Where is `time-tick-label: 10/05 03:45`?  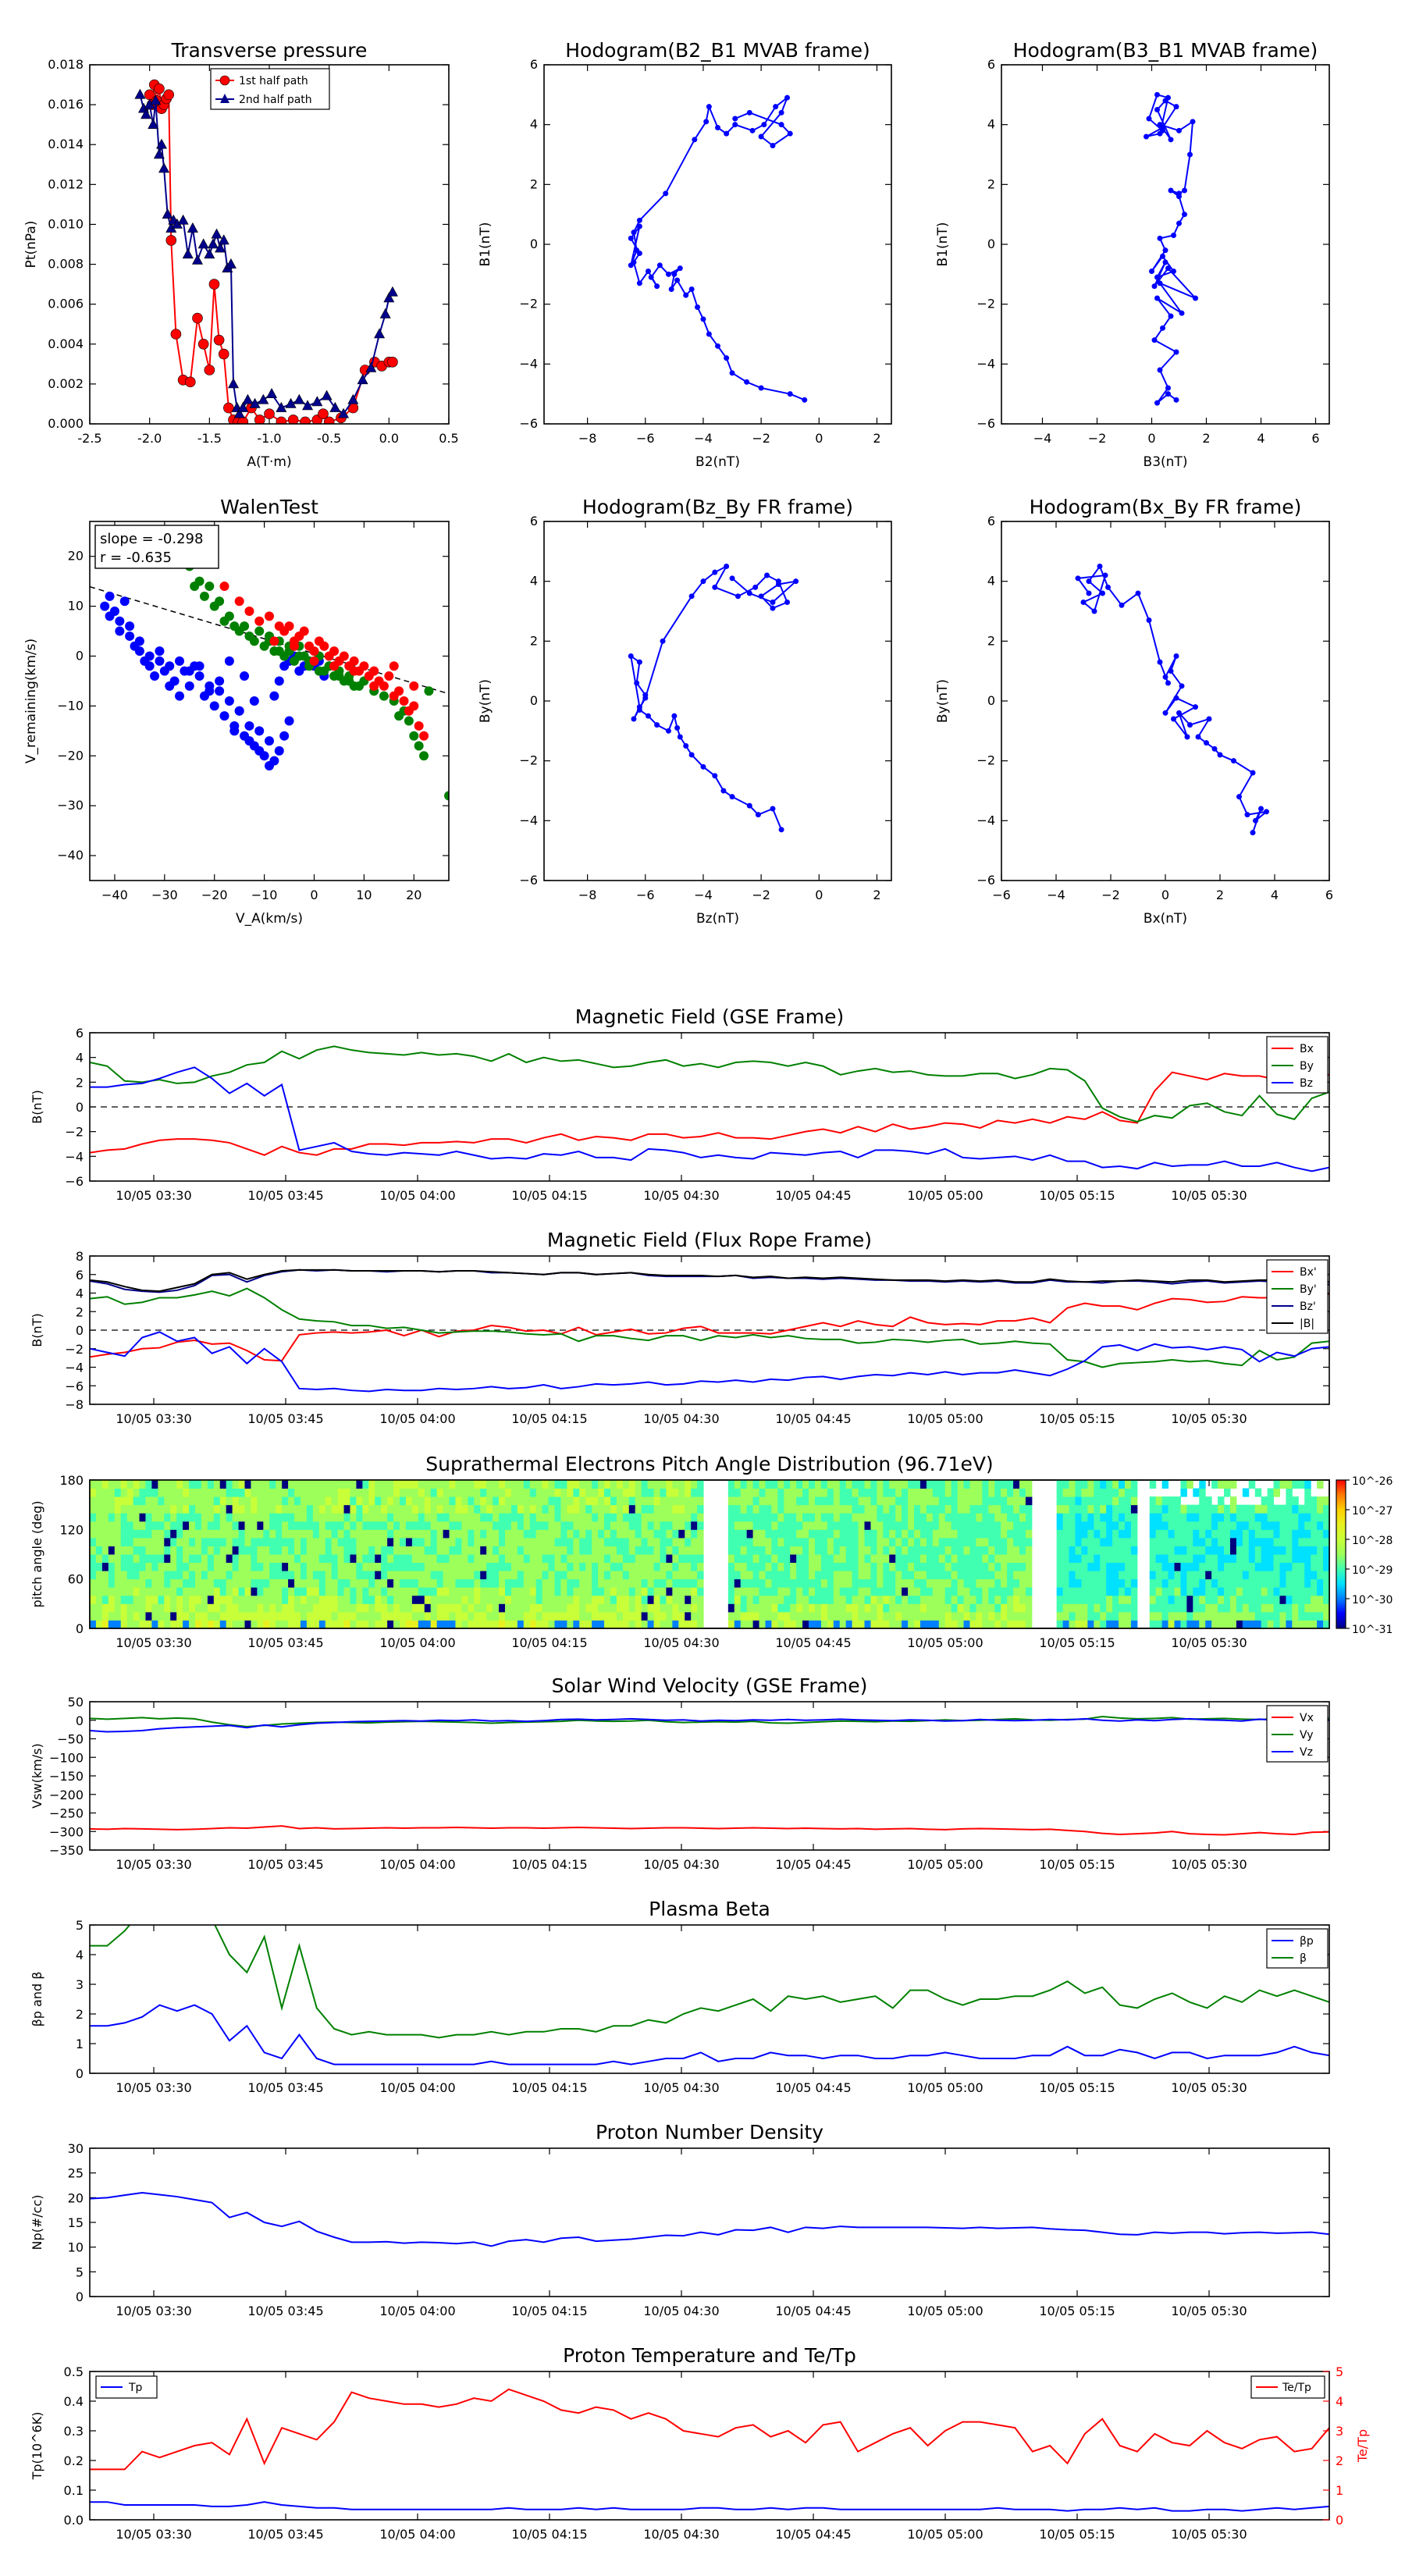 time-tick-label: 10/05 03:45 is located at coordinates (285, 1864).